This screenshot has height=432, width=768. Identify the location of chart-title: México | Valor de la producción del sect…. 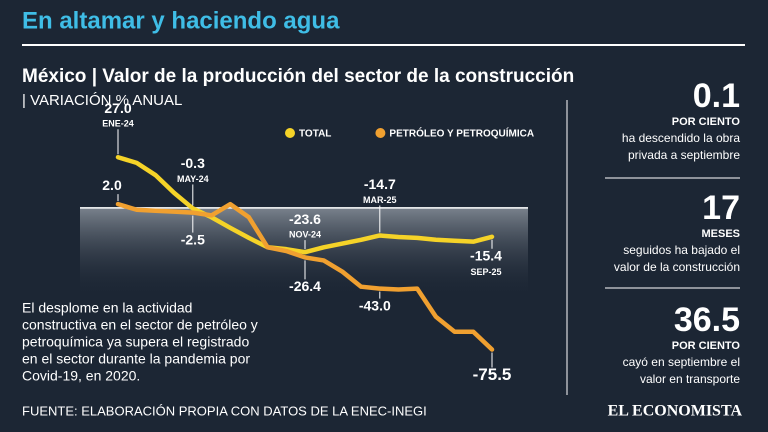
(298, 76).